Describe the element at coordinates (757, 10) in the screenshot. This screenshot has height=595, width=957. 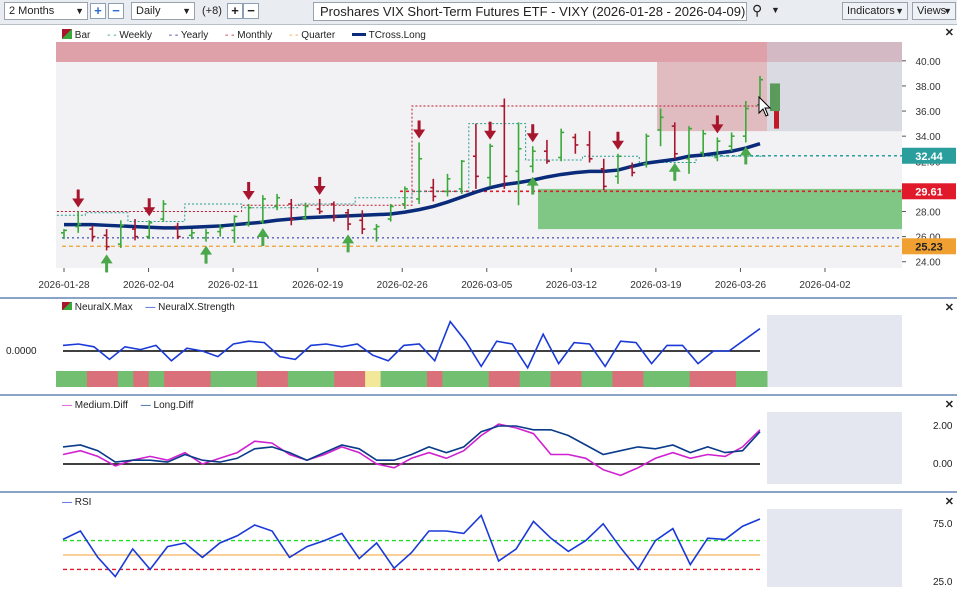
I see `search-icon: ⚲` at that location.